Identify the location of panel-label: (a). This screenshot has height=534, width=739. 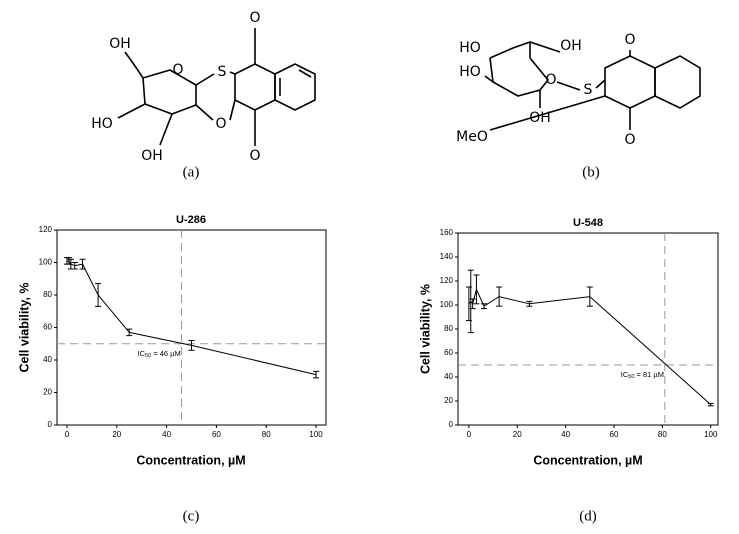
(191, 172).